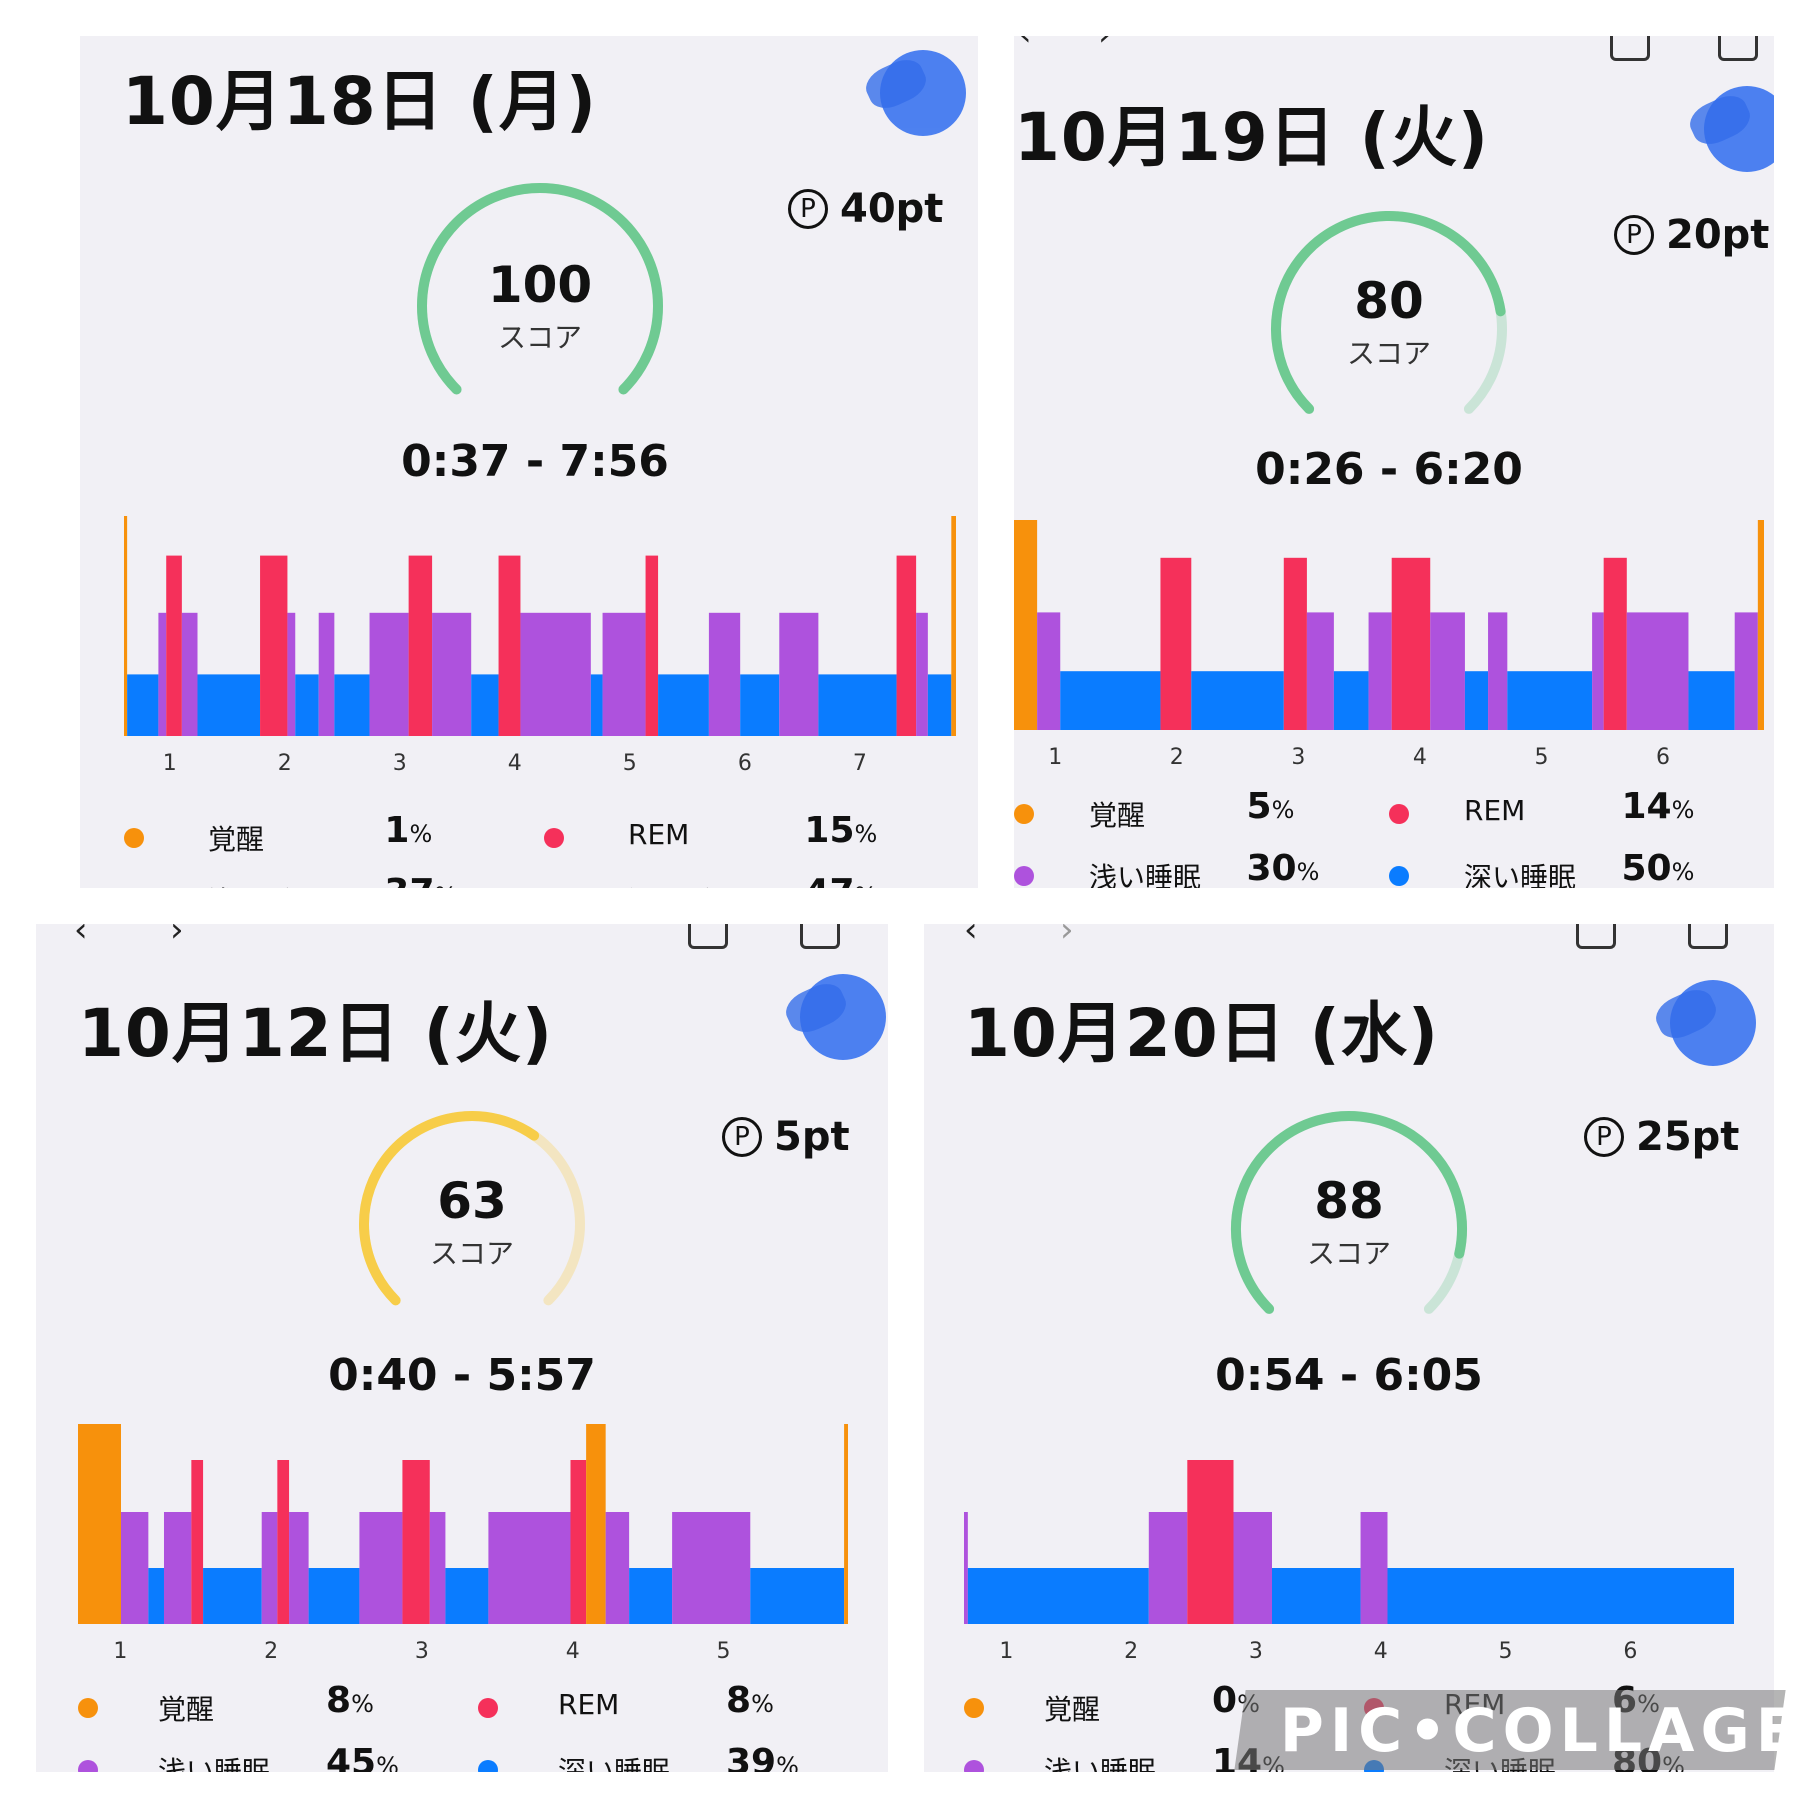 Image resolution: width=1800 pixels, height=1800 pixels. Describe the element at coordinates (1349, 1201) in the screenshot. I see `score-value: 88` at that location.